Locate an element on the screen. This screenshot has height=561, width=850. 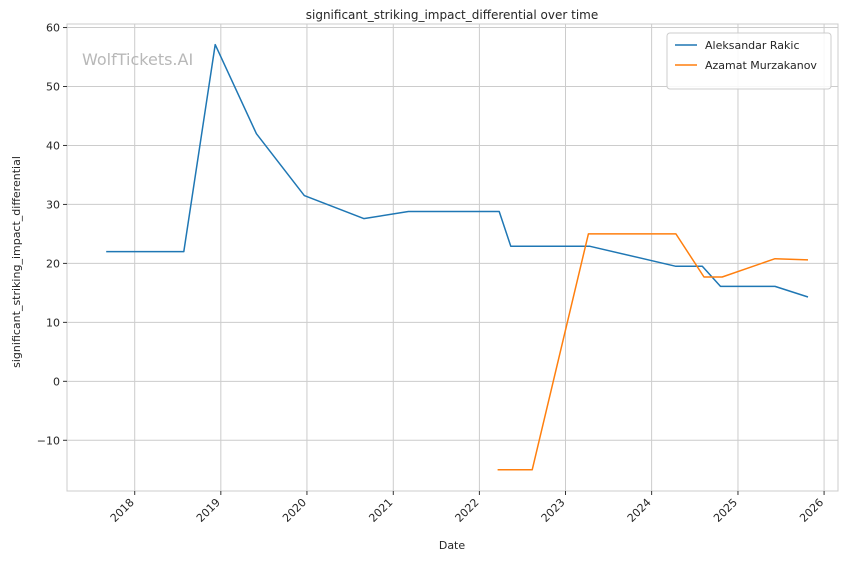
legend-box is located at coordinates (749, 61).